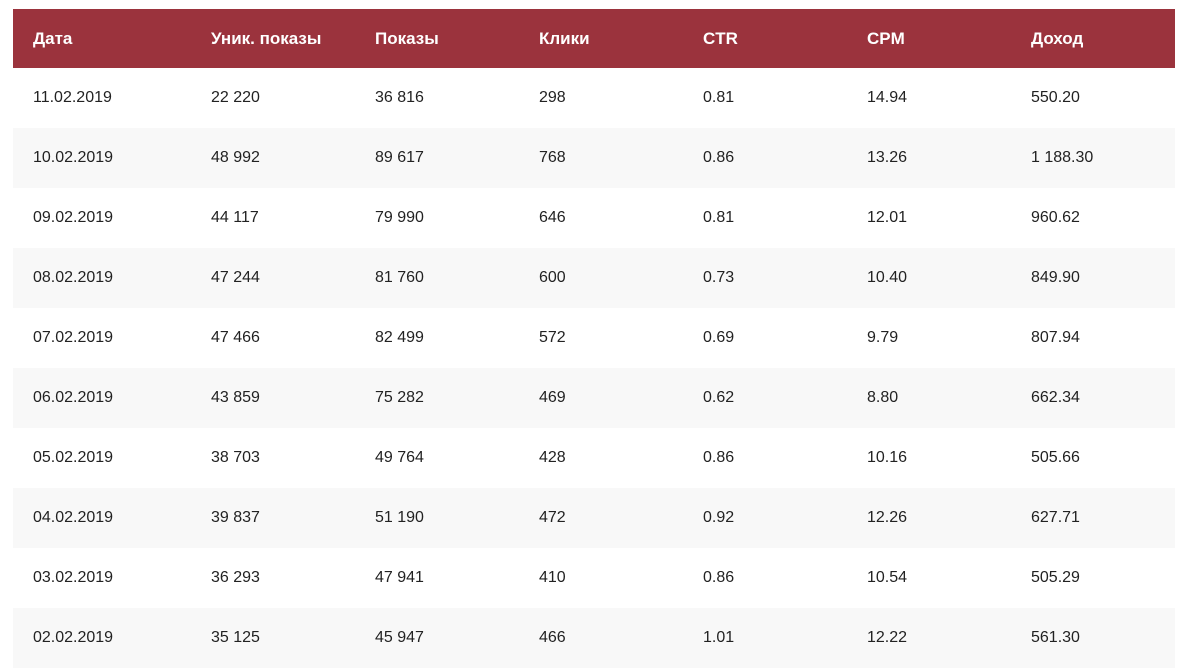 Image resolution: width=1184 pixels, height=672 pixels. What do you see at coordinates (552, 277) in the screenshot?
I see `clicks-cell: 600` at bounding box center [552, 277].